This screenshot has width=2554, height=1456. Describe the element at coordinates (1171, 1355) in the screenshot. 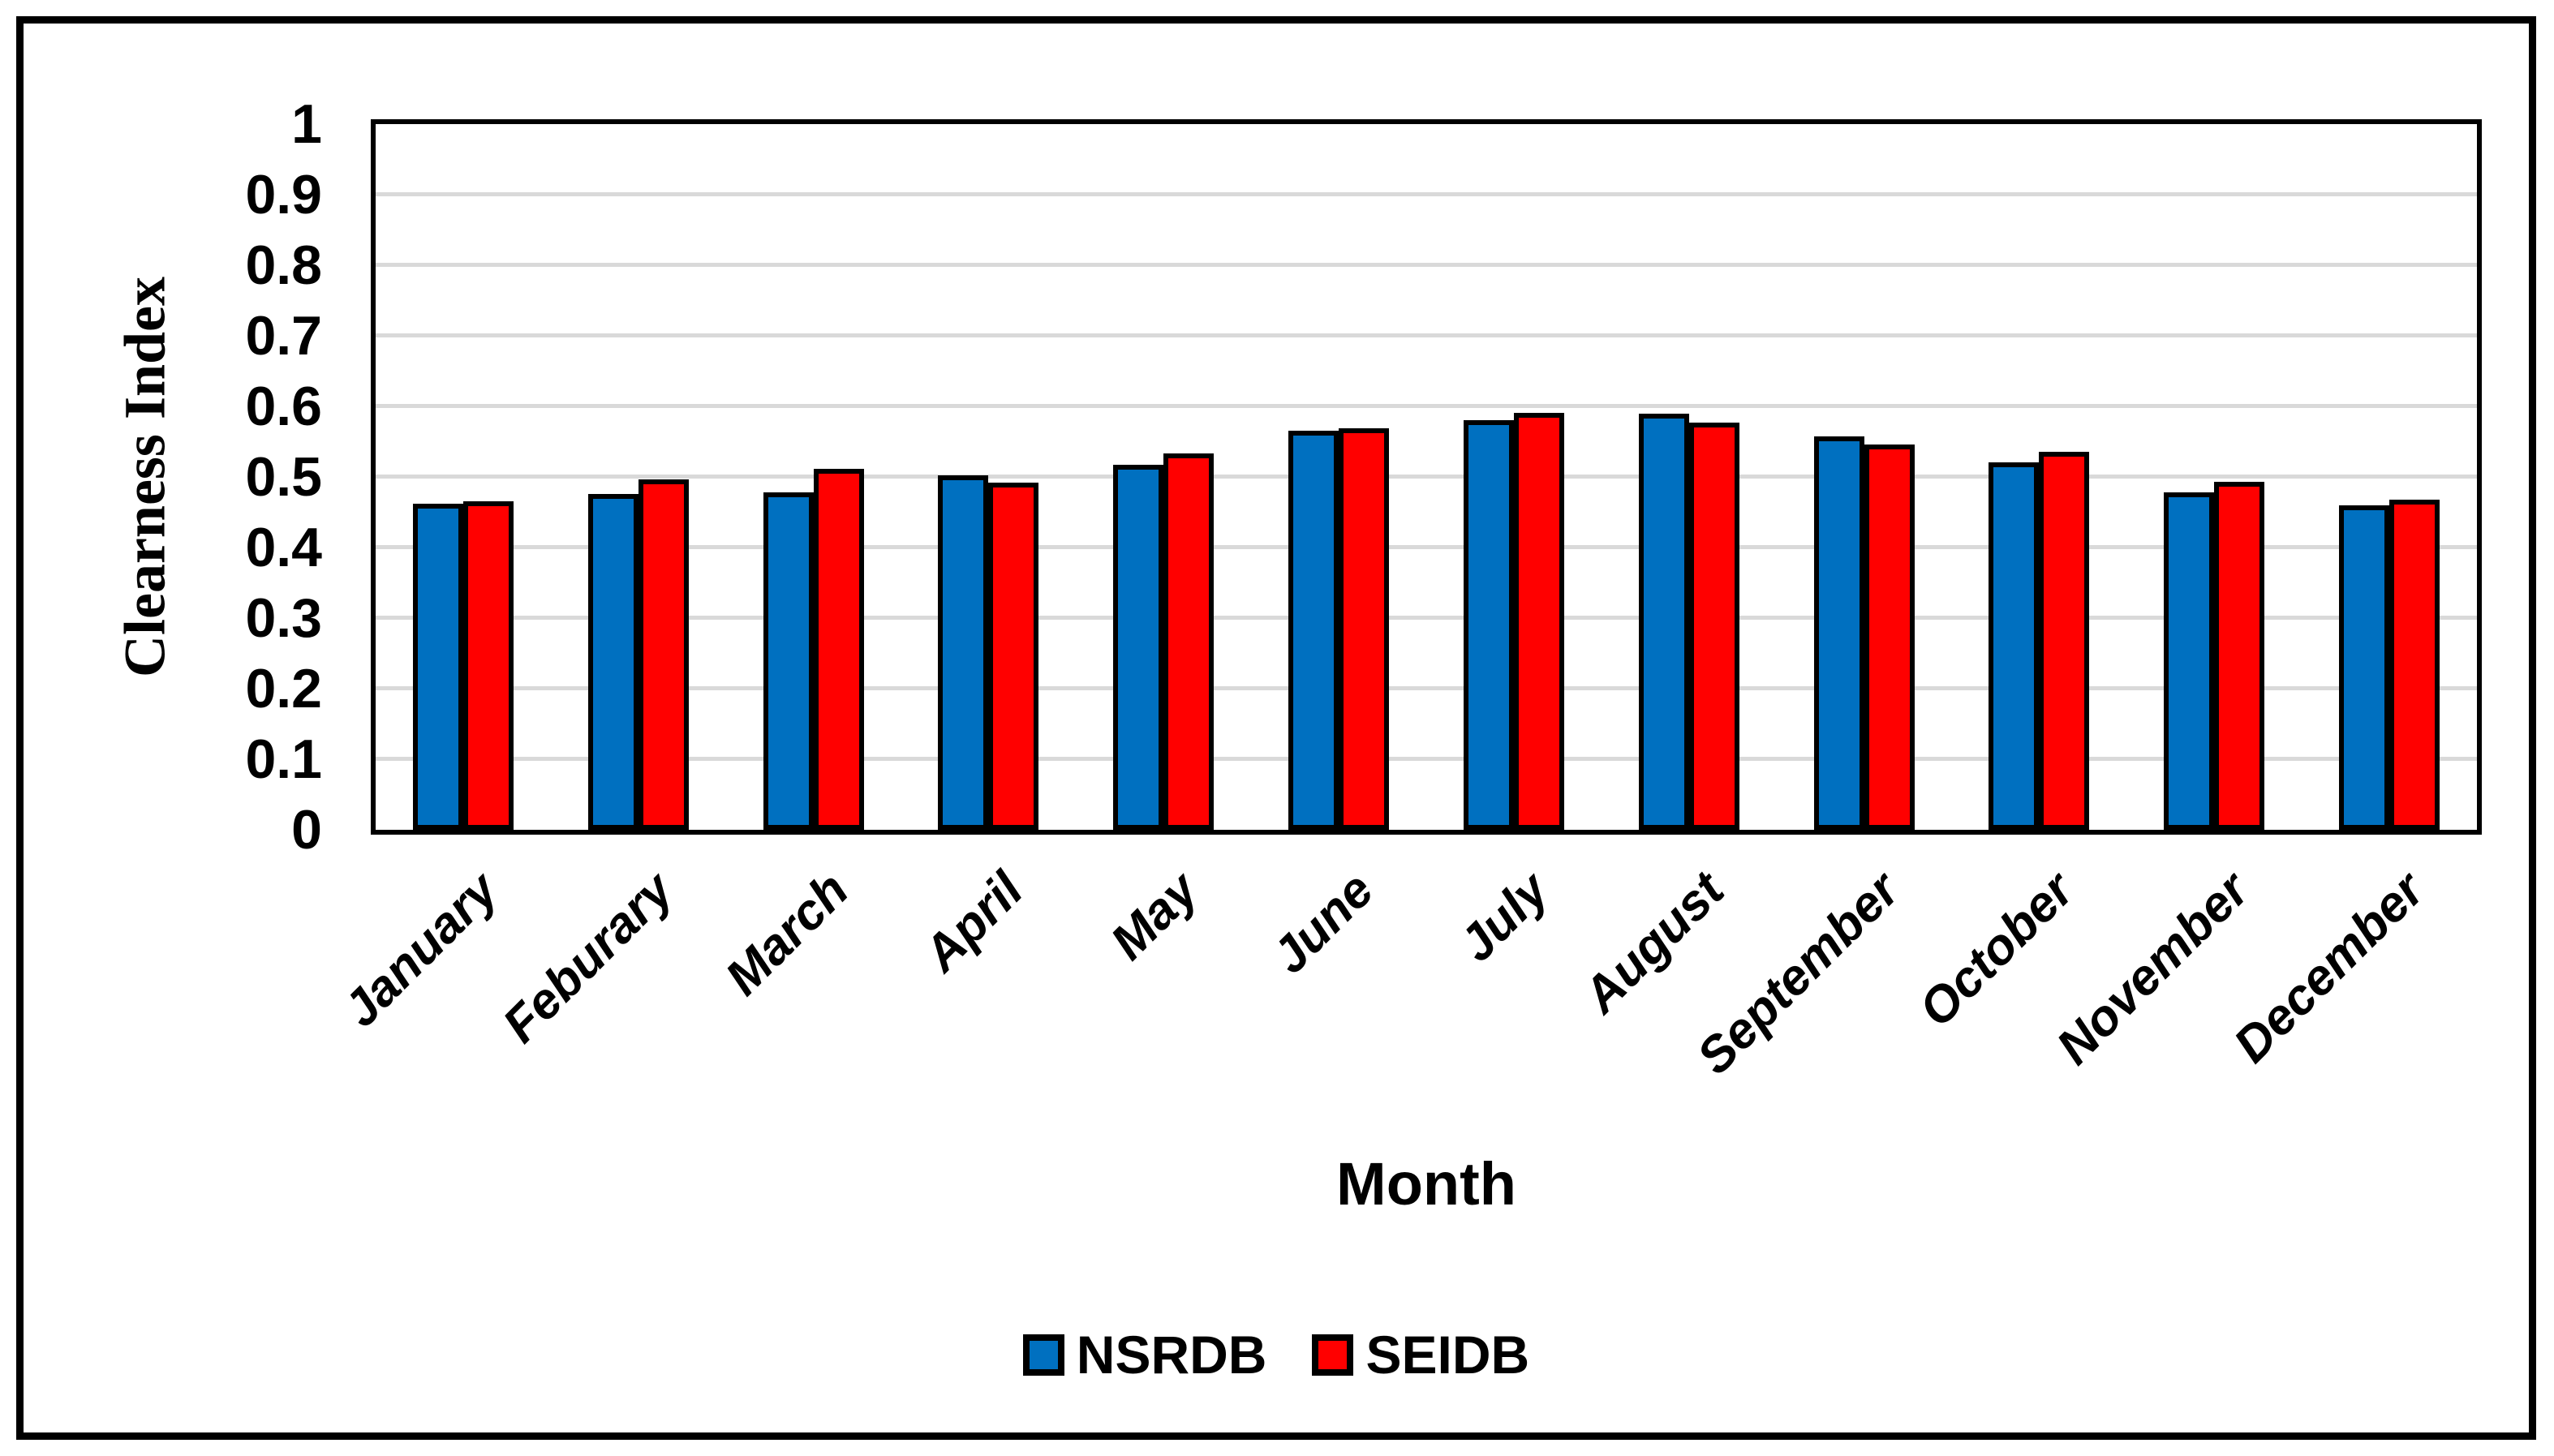

I see `legend-label-nsrdb: NSRDB` at that location.